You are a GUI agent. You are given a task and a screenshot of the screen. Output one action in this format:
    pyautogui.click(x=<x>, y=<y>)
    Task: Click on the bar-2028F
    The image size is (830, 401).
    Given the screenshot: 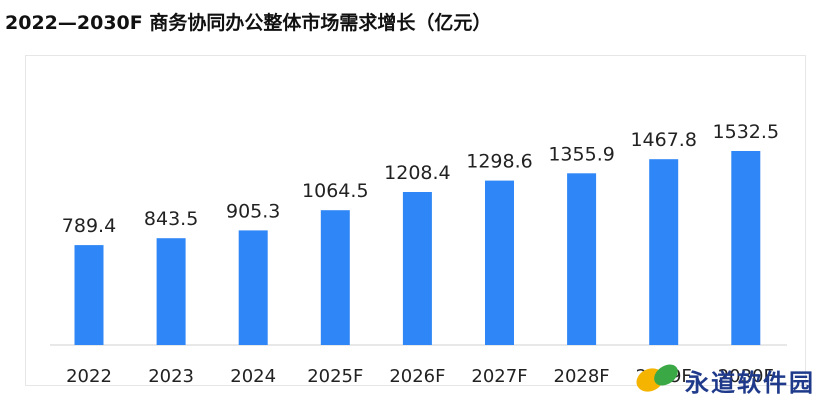 What is the action you would take?
    pyautogui.click(x=582, y=259)
    